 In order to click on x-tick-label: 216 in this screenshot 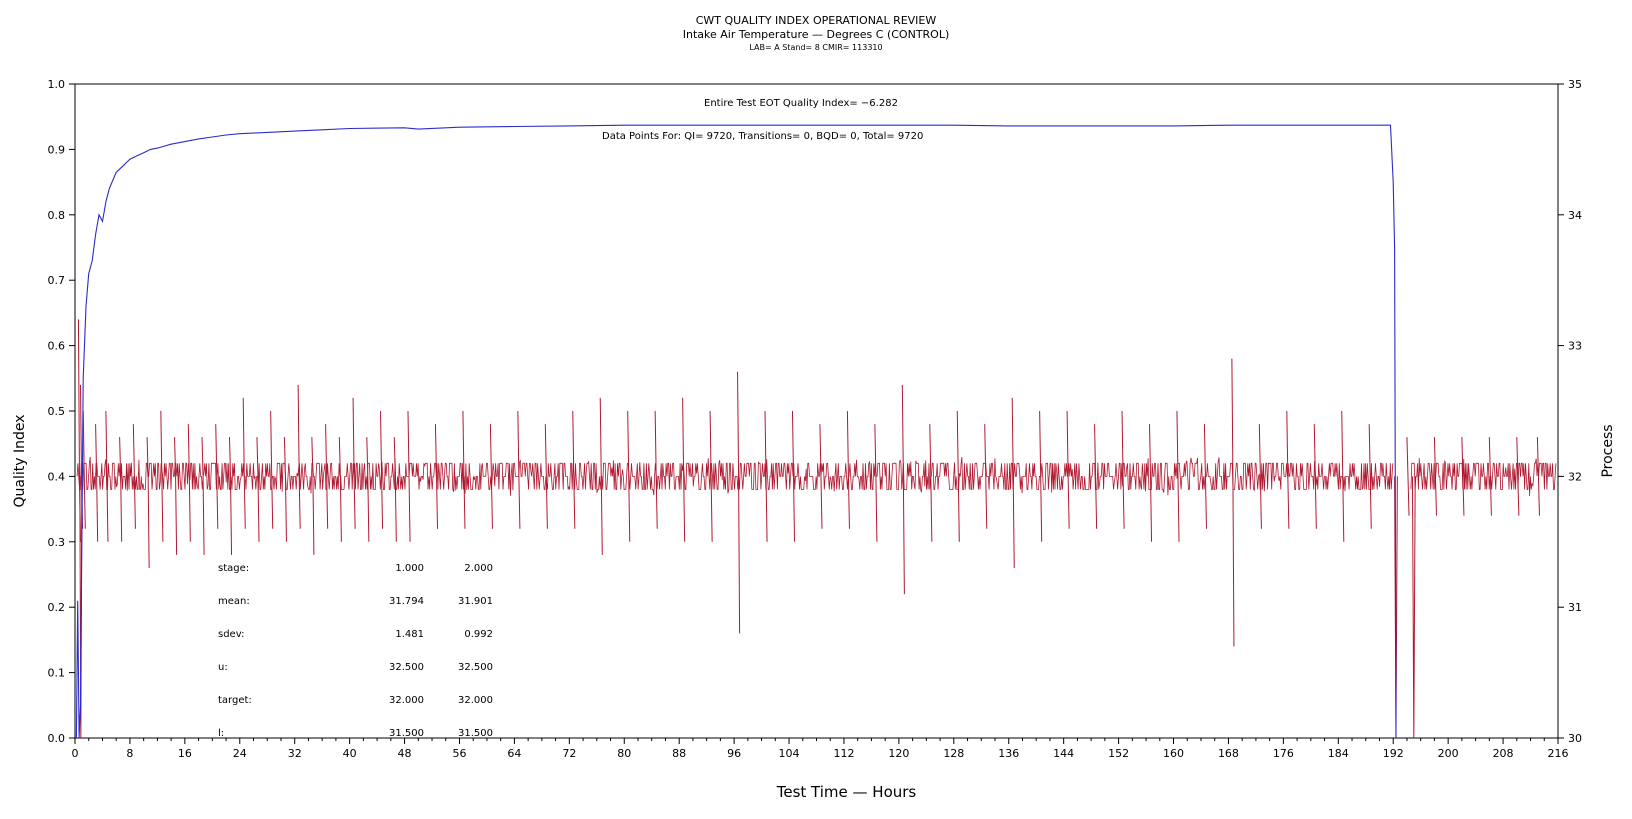, I will do `click(1558, 753)`.